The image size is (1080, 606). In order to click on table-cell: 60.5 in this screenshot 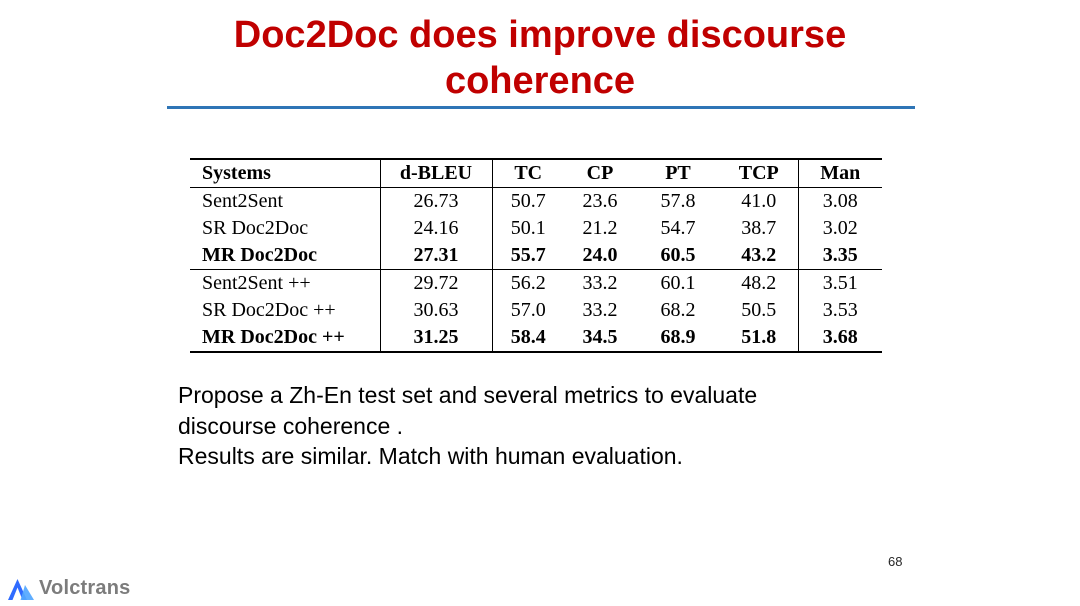, I will do `click(678, 255)`.